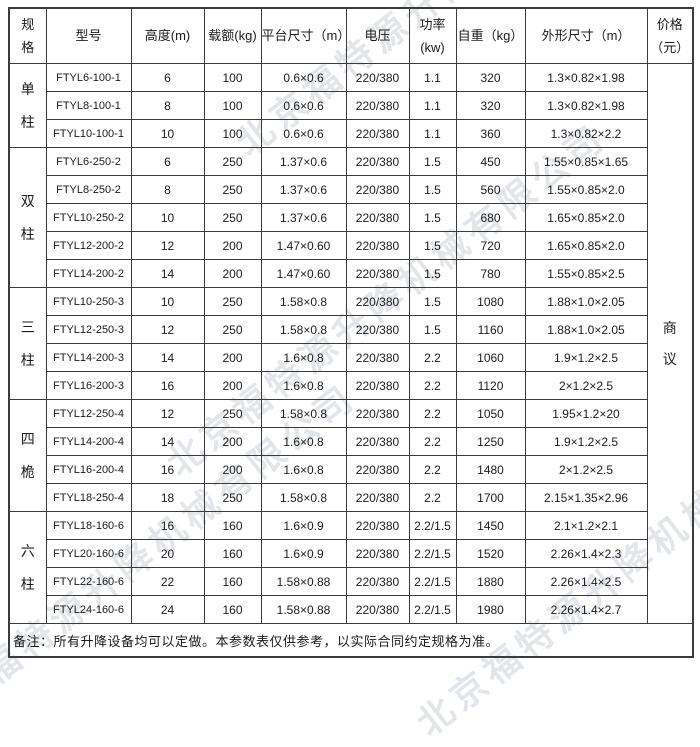 This screenshot has height=747, width=700. I want to click on cell-height: 16, so click(167, 385).